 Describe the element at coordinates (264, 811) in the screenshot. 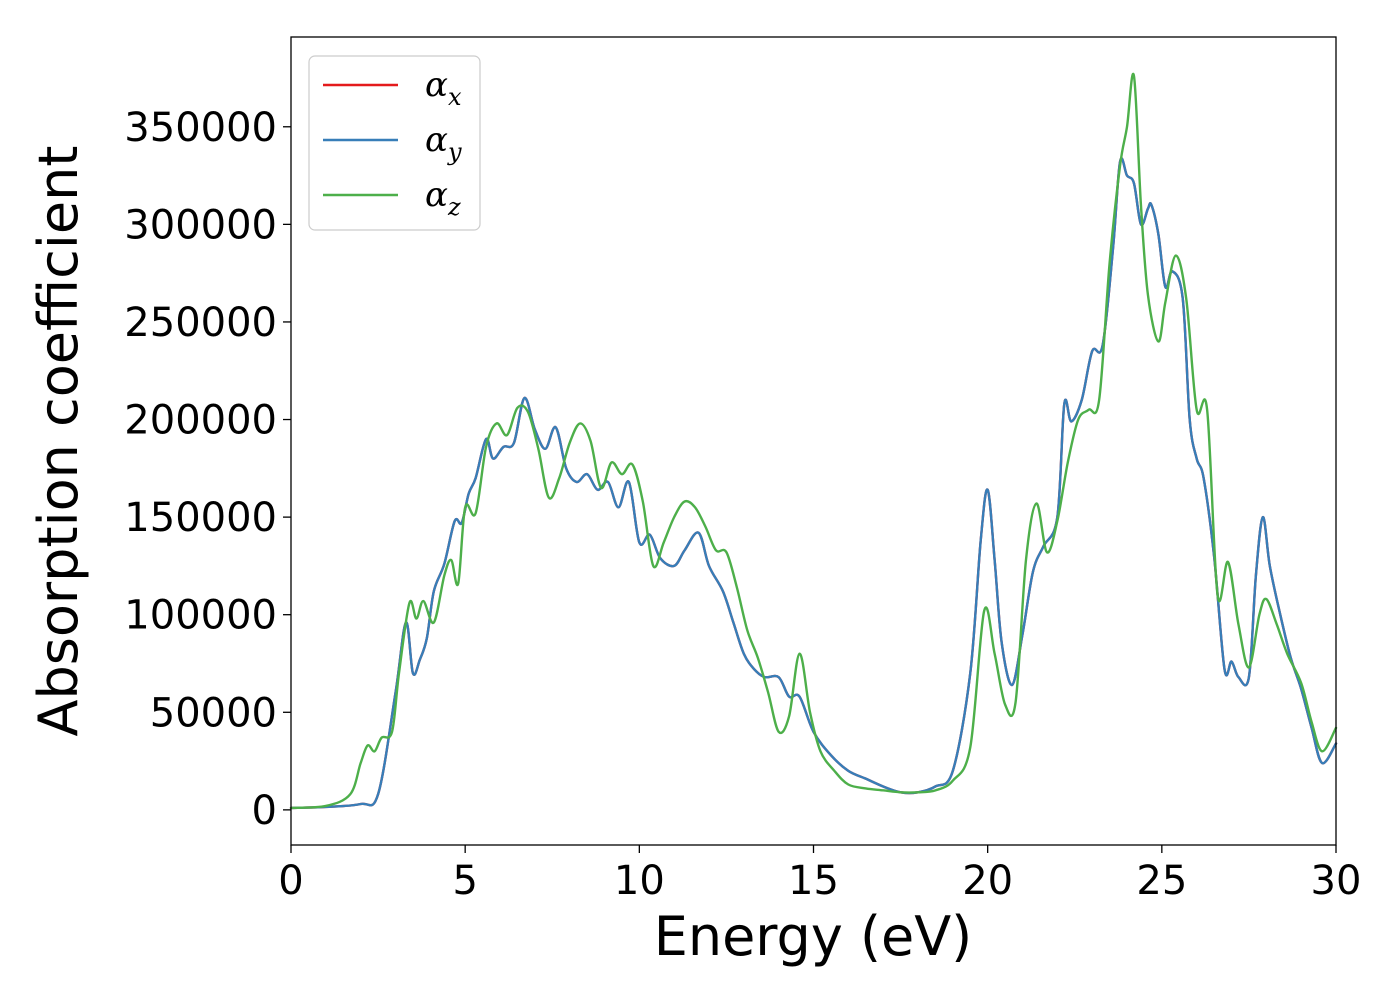

I see `y-tick-label: 0` at that location.